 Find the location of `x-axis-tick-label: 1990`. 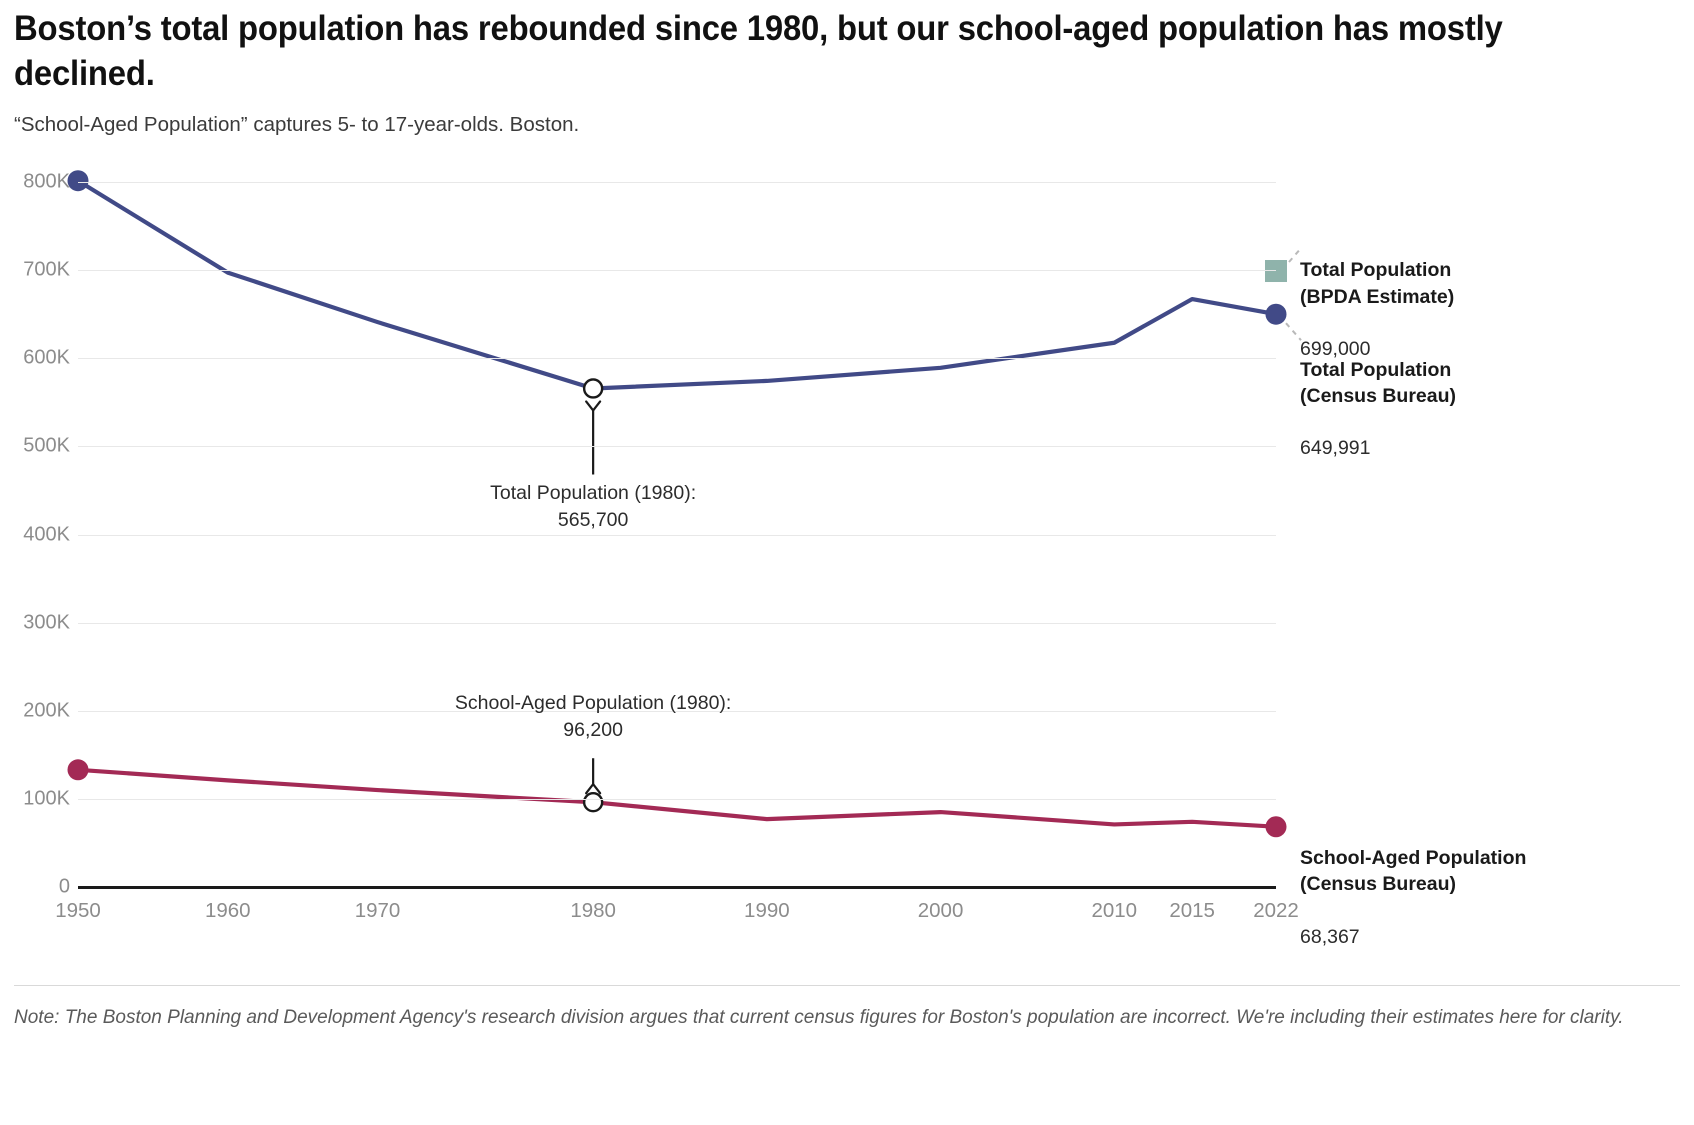

x-axis-tick-label: 1990 is located at coordinates (767, 910).